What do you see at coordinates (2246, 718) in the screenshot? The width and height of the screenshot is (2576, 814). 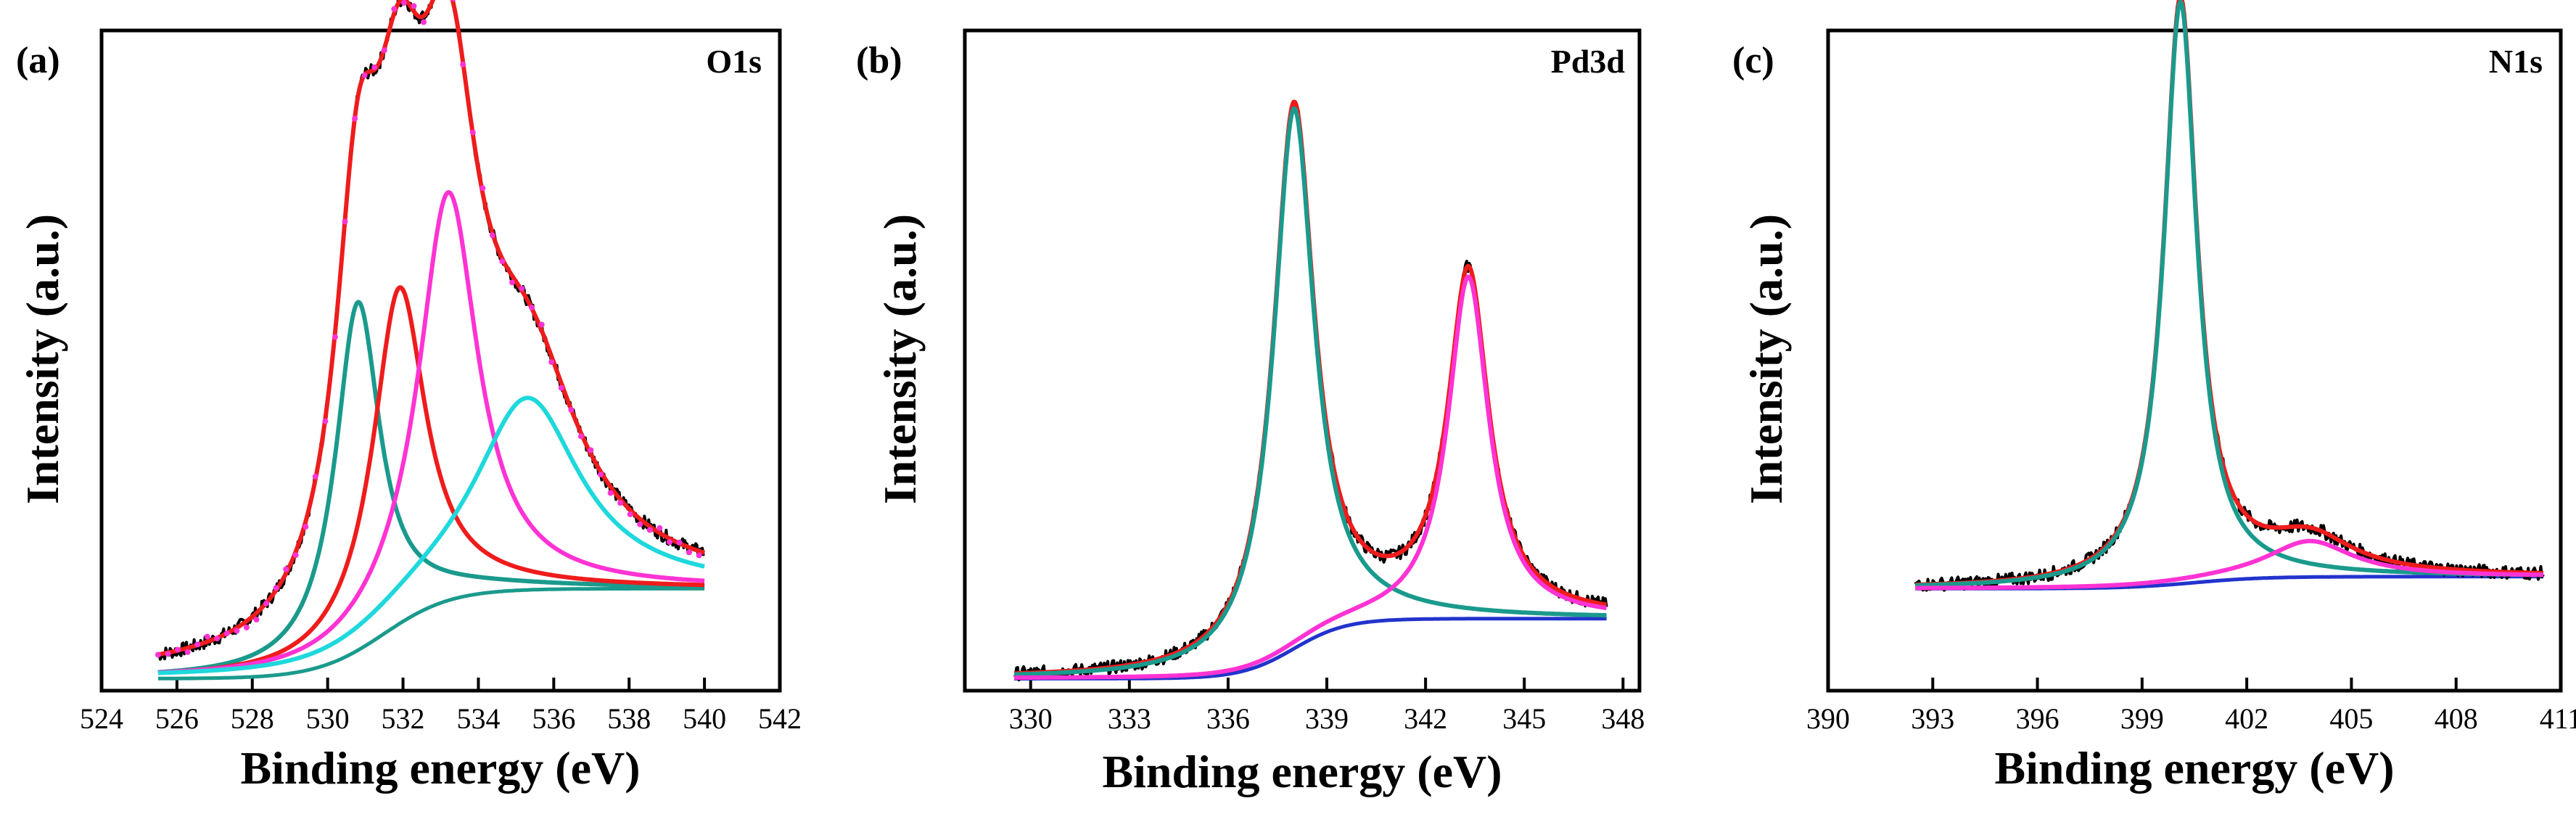 I see `panel-c-x-tick-label: 402` at bounding box center [2246, 718].